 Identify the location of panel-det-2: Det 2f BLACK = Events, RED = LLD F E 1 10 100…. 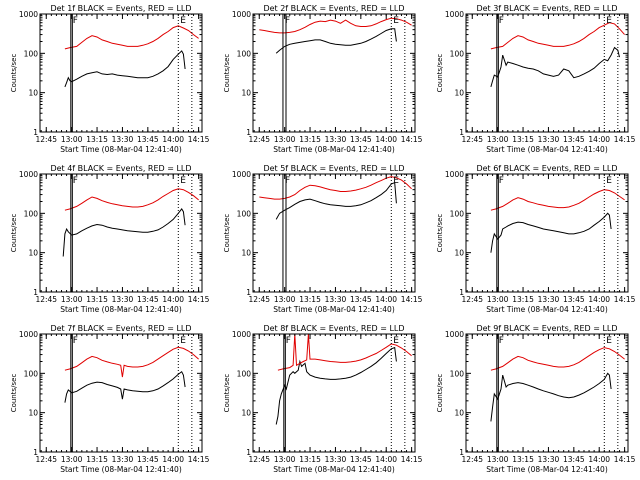
(323, 79).